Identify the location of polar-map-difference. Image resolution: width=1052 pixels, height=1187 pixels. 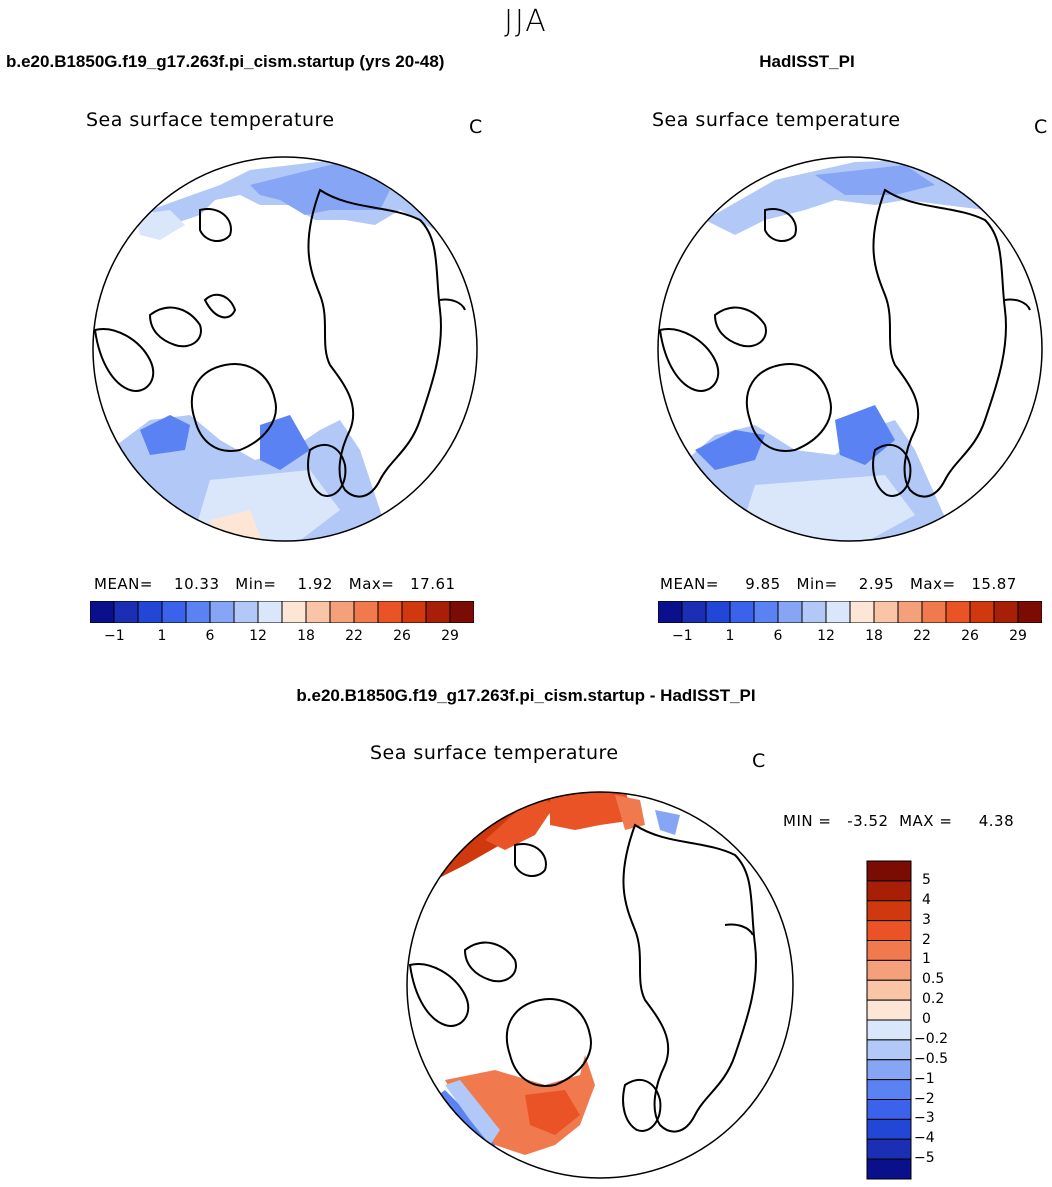
(600, 985).